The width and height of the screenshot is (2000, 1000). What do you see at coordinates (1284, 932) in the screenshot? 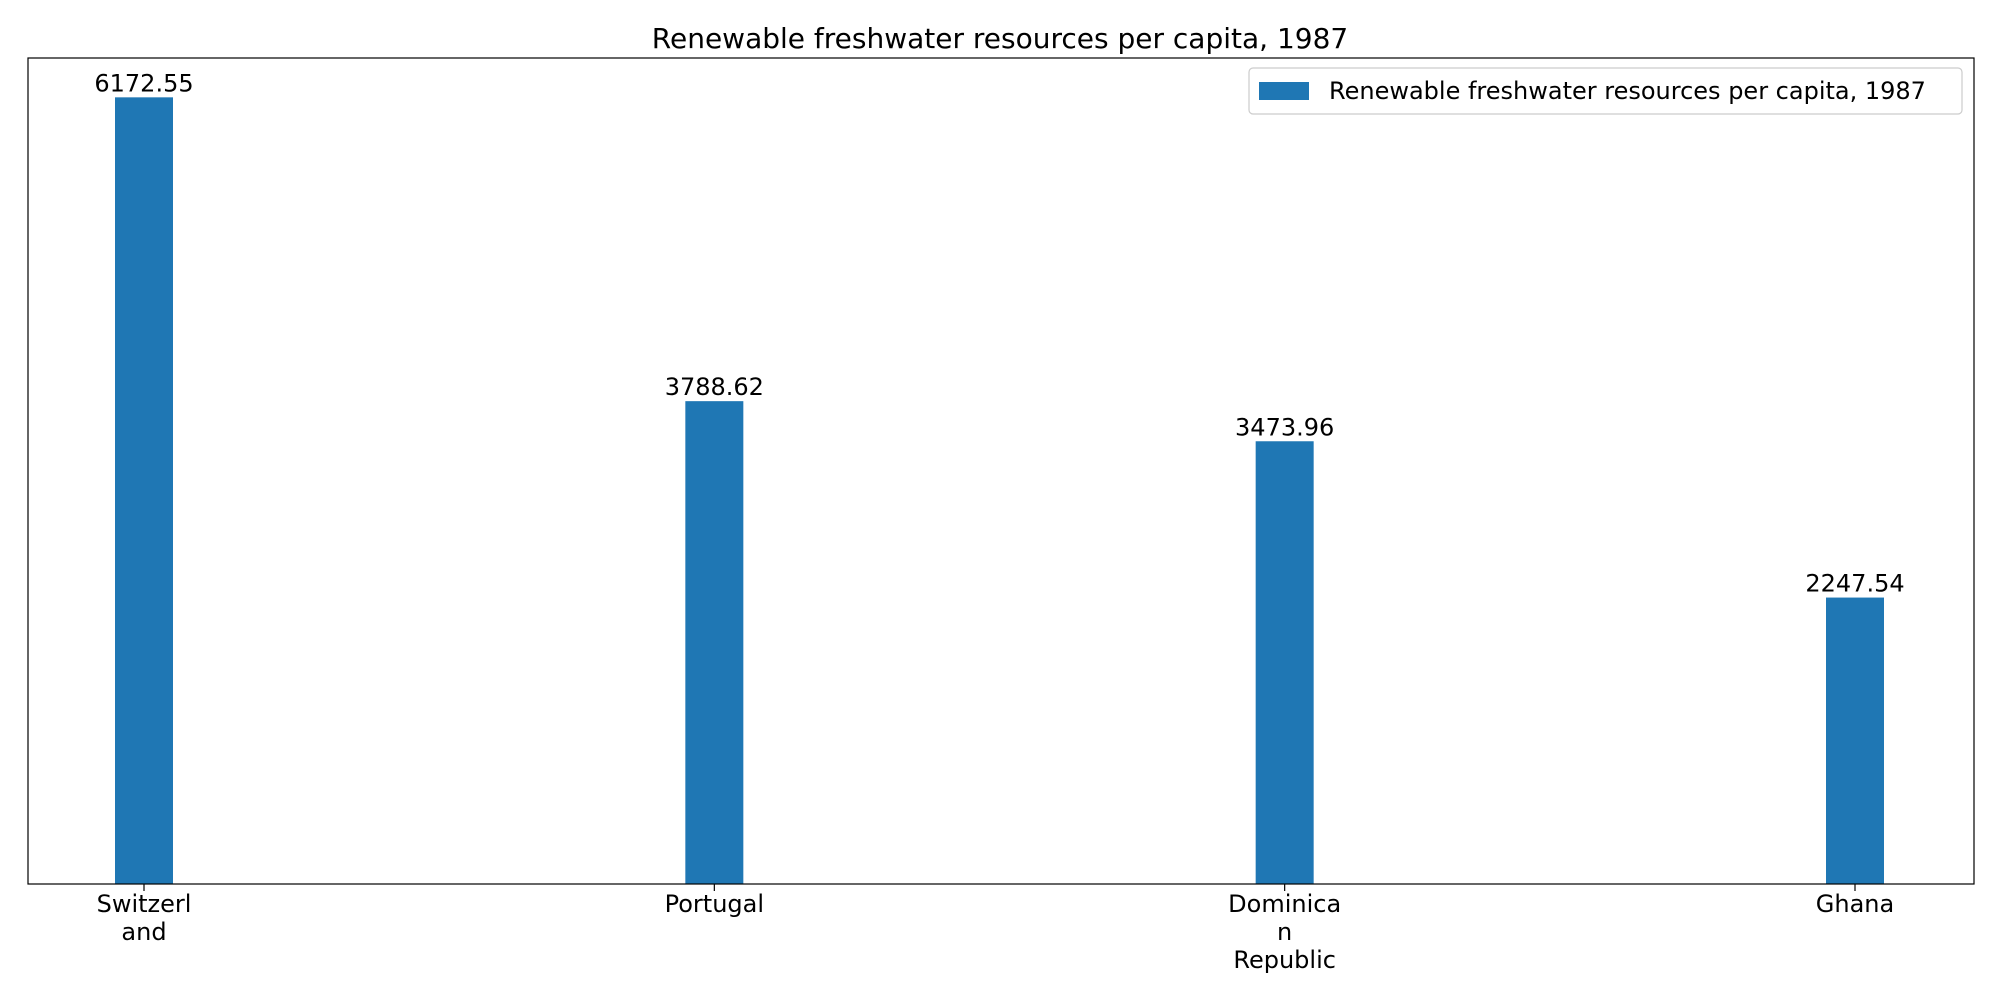
I see `x-tick-label: Dominica n Republic` at bounding box center [1284, 932].